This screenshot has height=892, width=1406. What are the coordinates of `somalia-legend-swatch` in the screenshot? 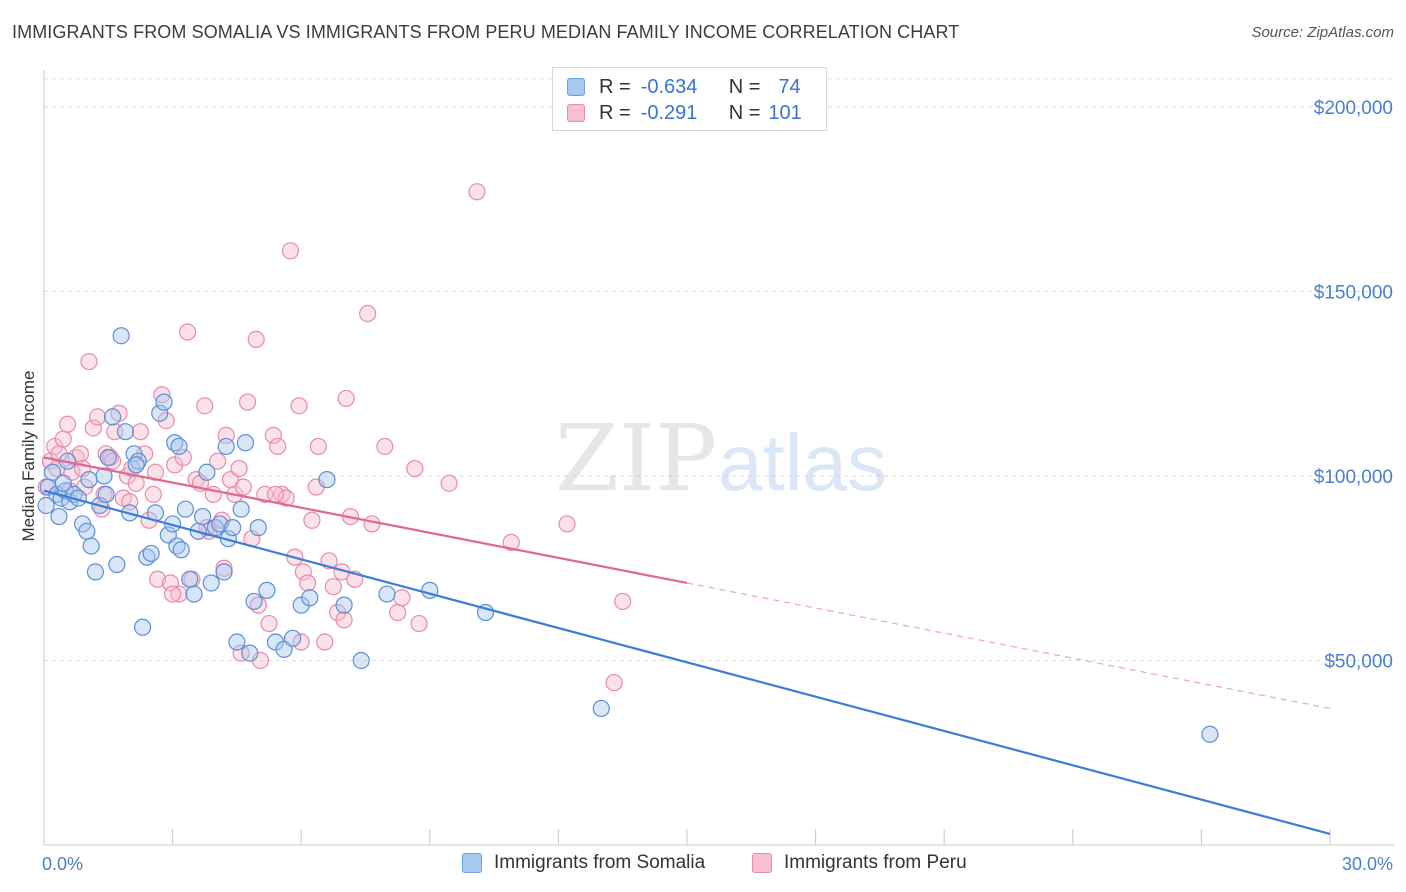 It's located at (472, 863).